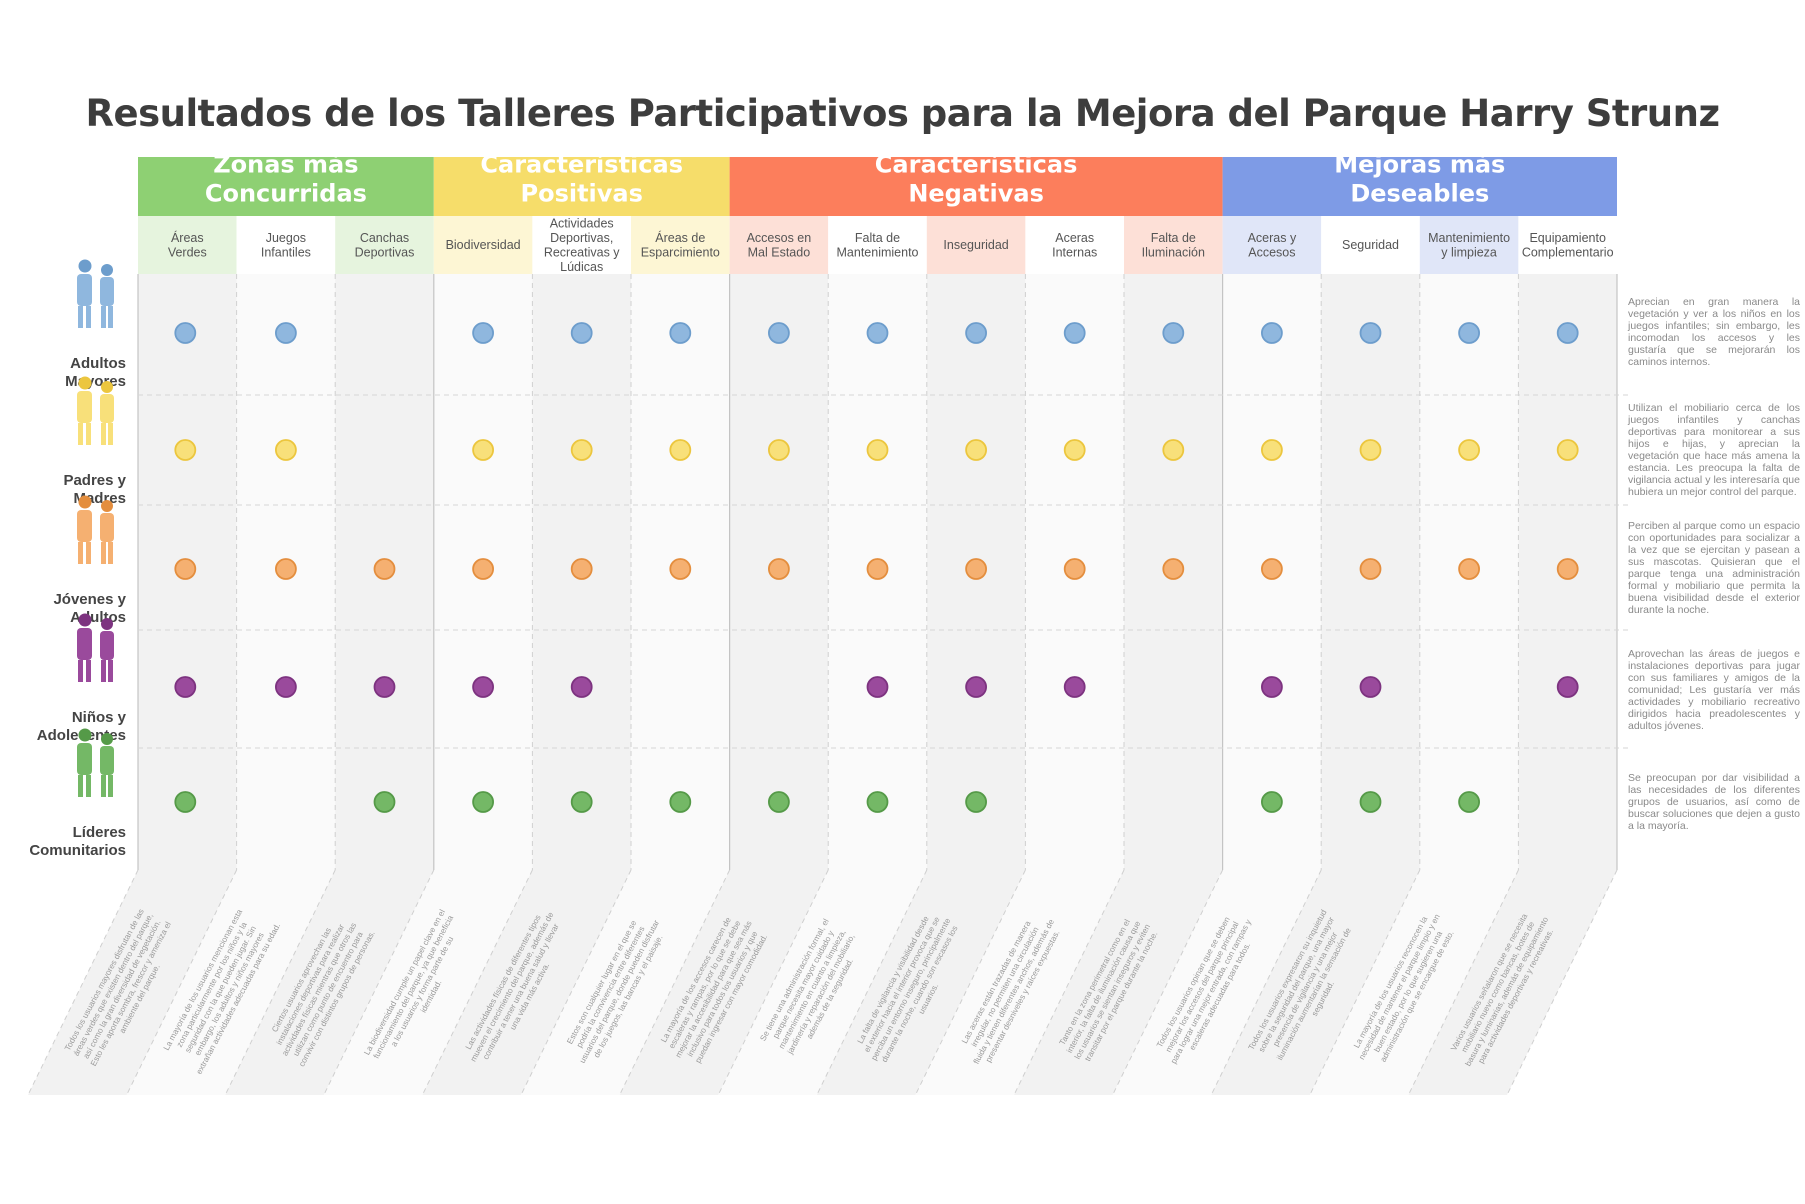 The height and width of the screenshot is (1204, 1805). Describe the element at coordinates (581, 186) in the screenshot. I see `group-header` at that location.